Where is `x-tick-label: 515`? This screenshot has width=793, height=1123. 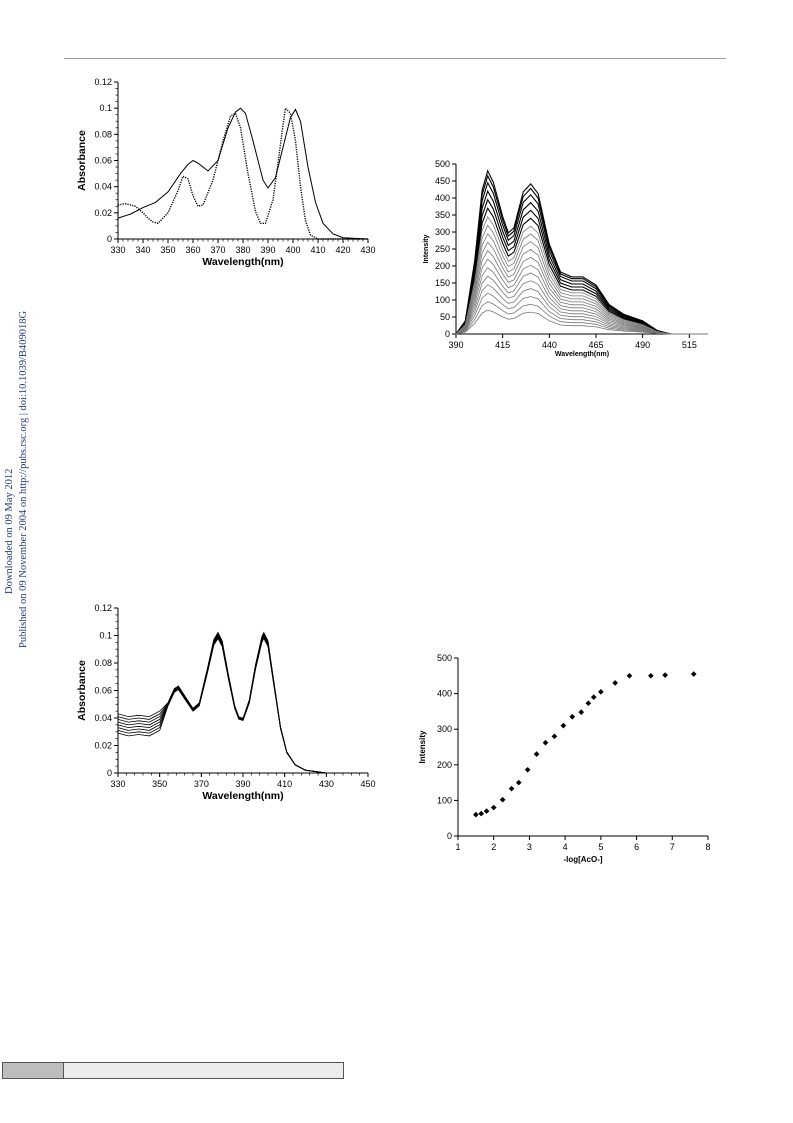 x-tick-label: 515 is located at coordinates (689, 345).